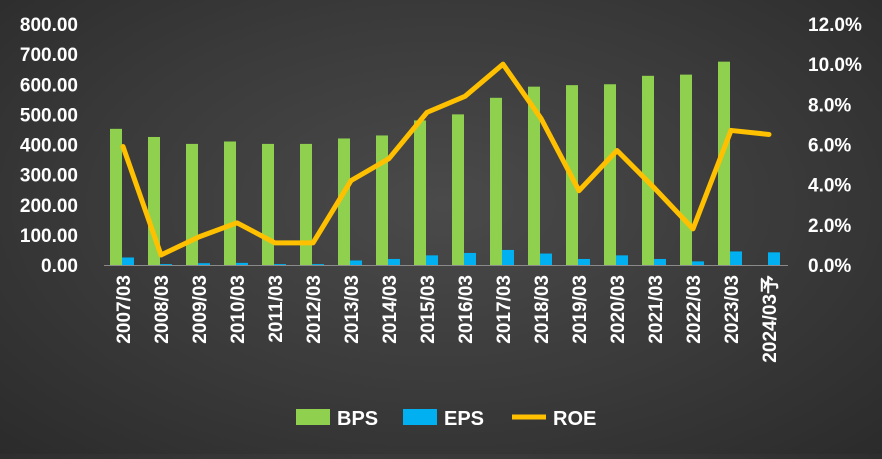 The image size is (882, 459). I want to click on y-right-tick-label: 4.0%, so click(829, 186).